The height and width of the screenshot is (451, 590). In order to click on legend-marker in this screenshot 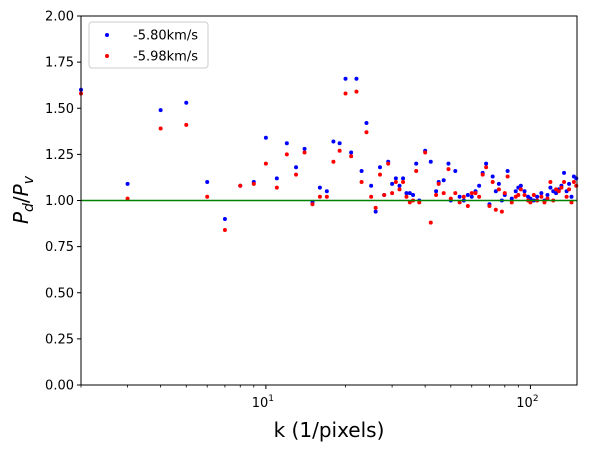, I will do `click(107, 56)`.